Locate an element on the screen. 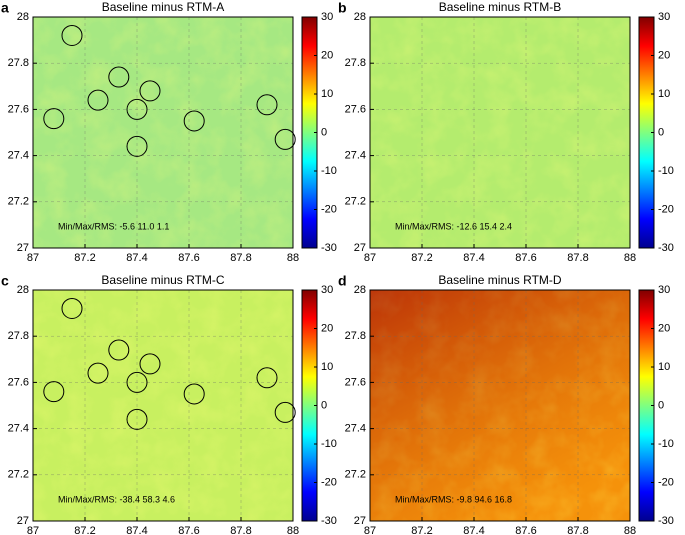 This screenshot has height=535, width=685. stats-annotation: Min/Max/RMS: -38.4 58.3 4.6 is located at coordinates (116, 499).